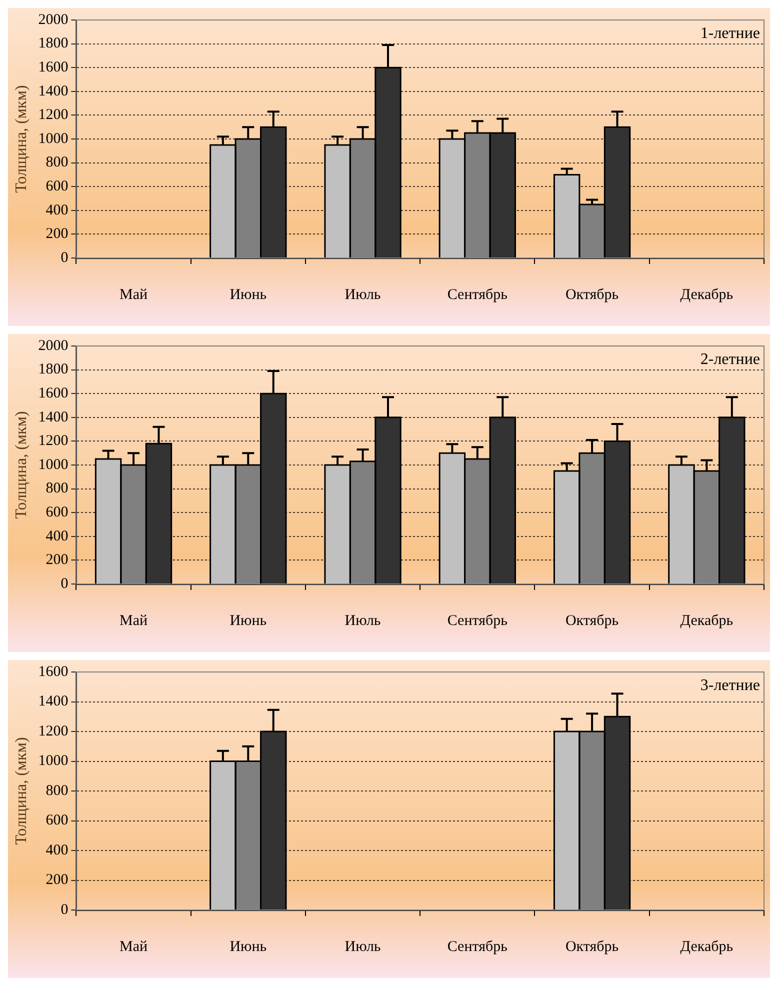 This screenshot has width=778, height=992. Describe the element at coordinates (730, 359) in the screenshot. I see `annotation: 2-летние` at that location.